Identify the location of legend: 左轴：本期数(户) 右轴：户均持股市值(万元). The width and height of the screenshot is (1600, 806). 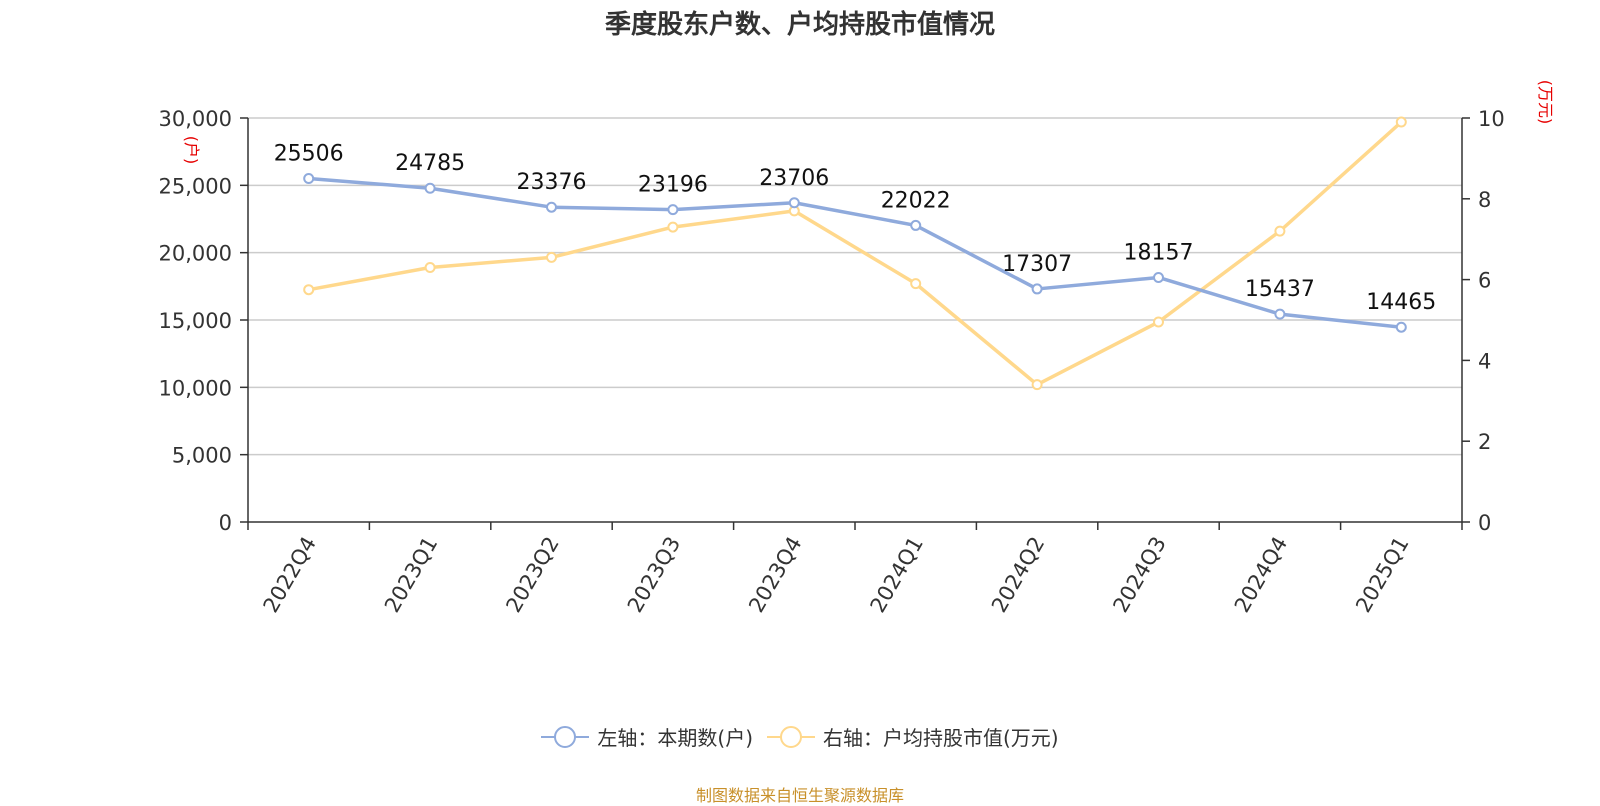
(800, 736).